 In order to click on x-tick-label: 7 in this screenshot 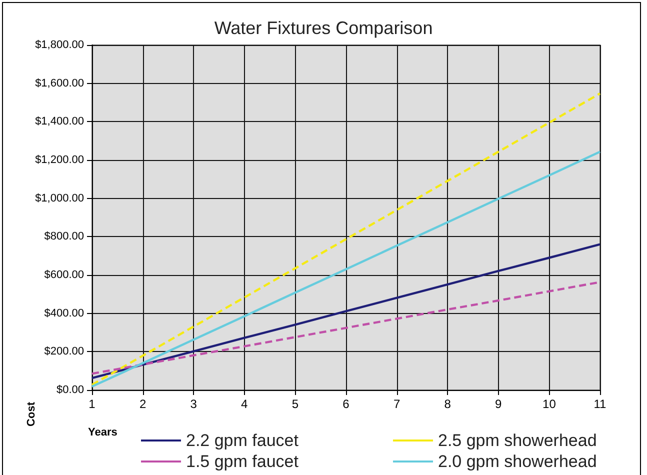, I will do `click(396, 404)`.